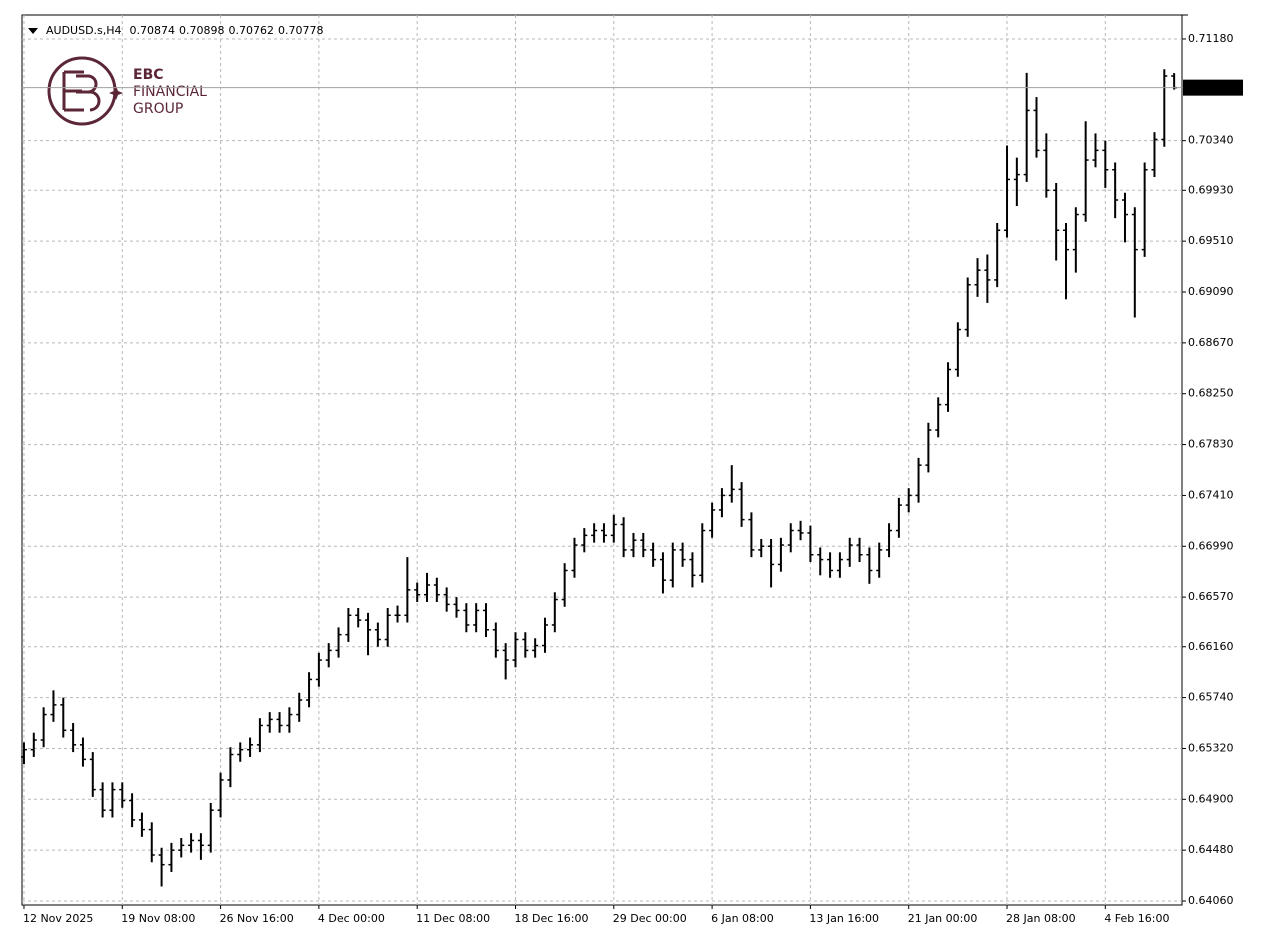 The image size is (1268, 946). I want to click on y-tick-label: 0.68250, so click(1211, 393).